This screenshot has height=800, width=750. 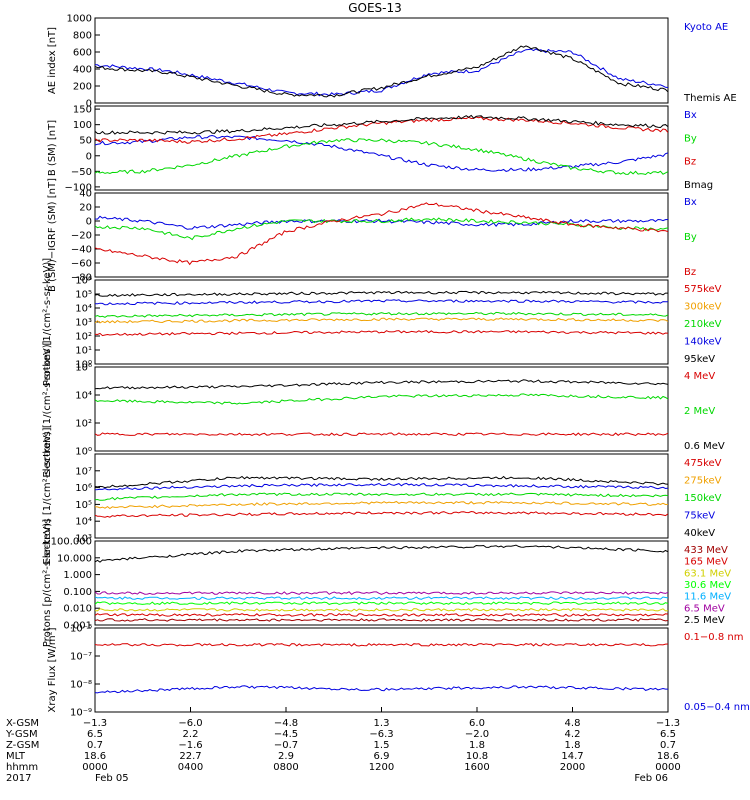 I want to click on y-tick-label: 0.100, so click(x=77, y=592).